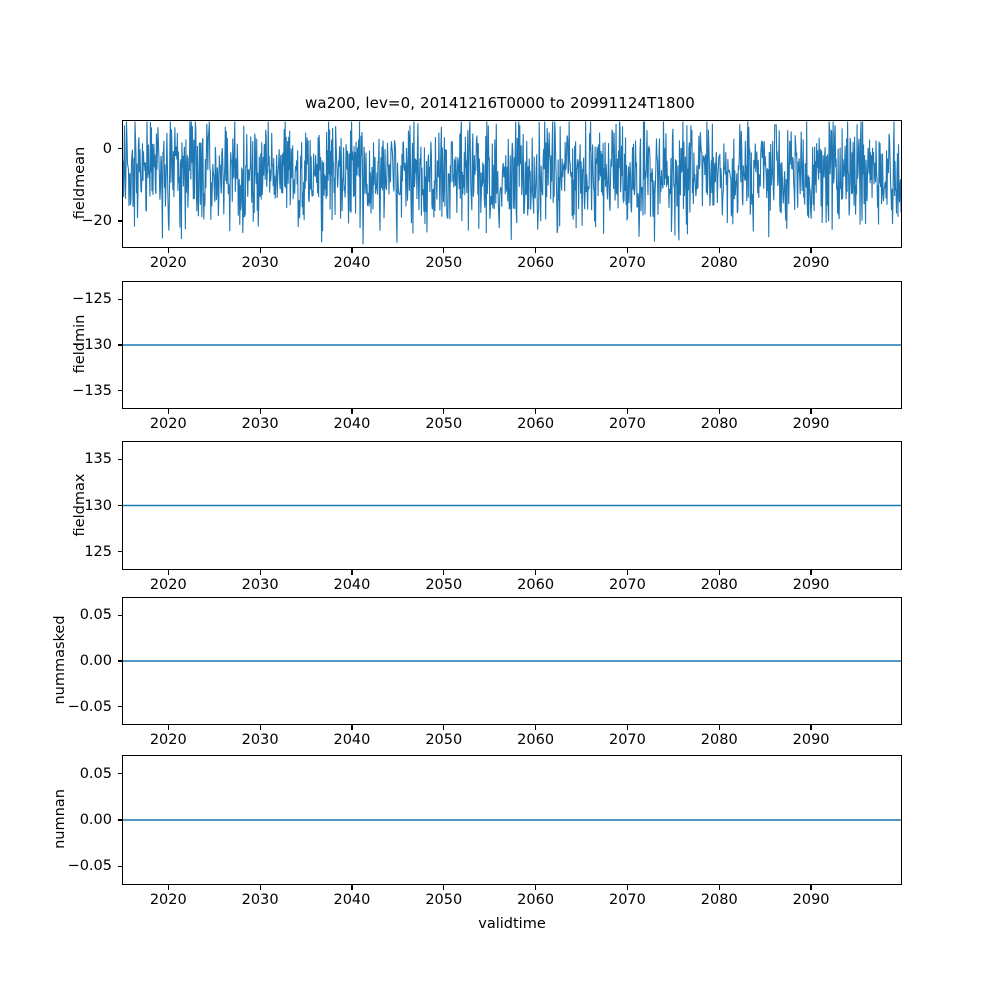 The width and height of the screenshot is (1000, 1000). What do you see at coordinates (98, 505) in the screenshot?
I see `y-tick-label: 130` at bounding box center [98, 505].